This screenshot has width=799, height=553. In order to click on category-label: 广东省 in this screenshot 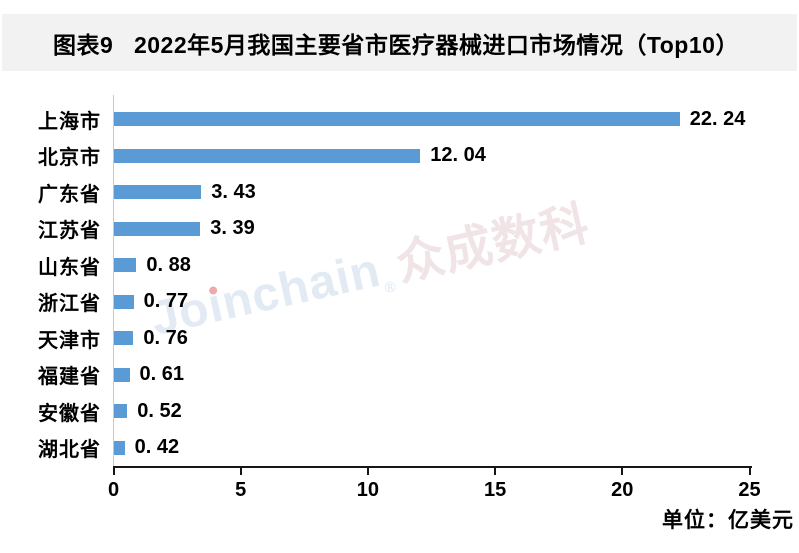, I will do `click(69, 194)`.